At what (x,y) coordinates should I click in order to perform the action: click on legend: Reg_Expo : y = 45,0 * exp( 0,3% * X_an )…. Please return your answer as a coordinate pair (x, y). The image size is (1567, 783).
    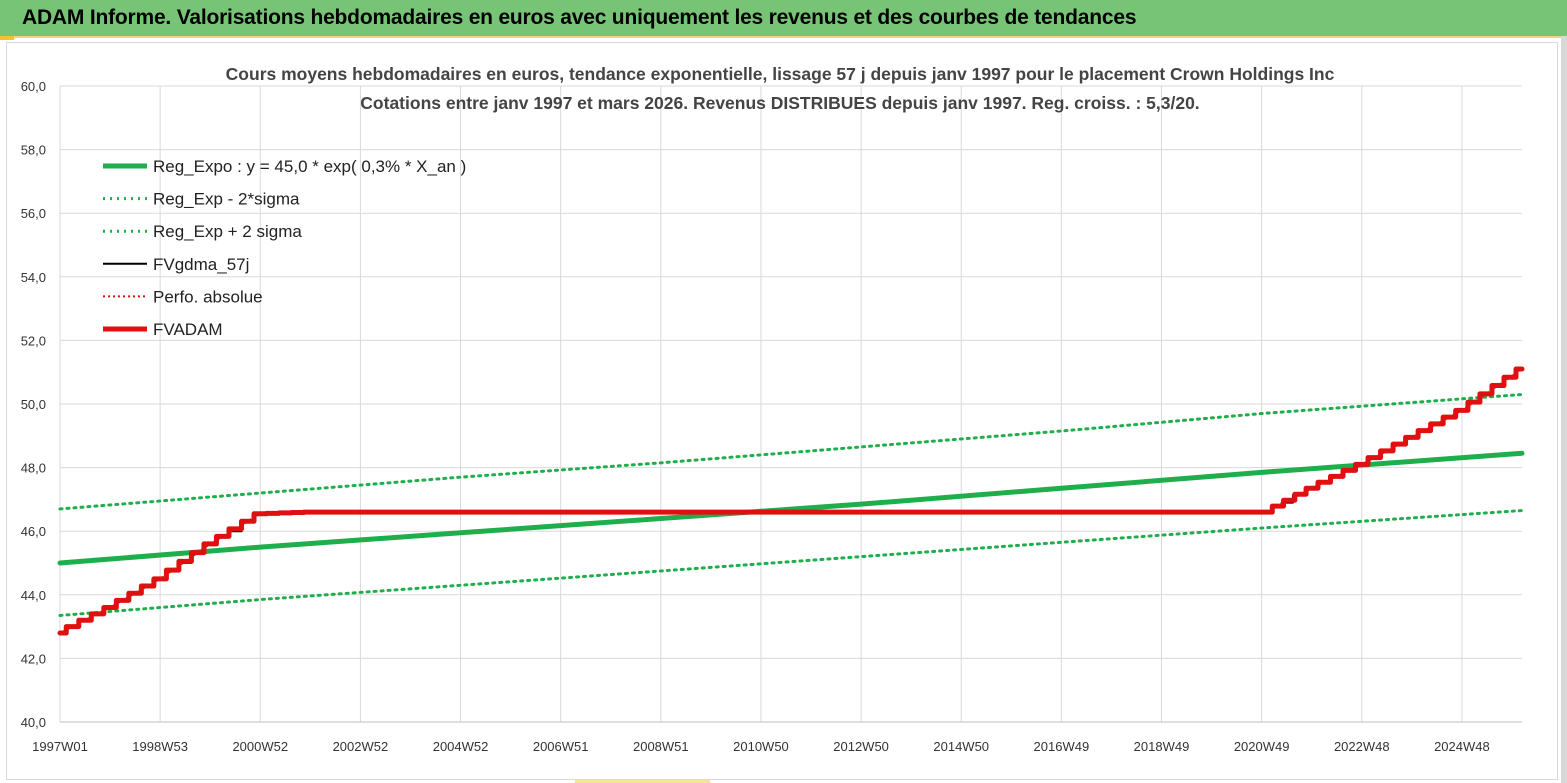
    Looking at the image, I should click on (284, 248).